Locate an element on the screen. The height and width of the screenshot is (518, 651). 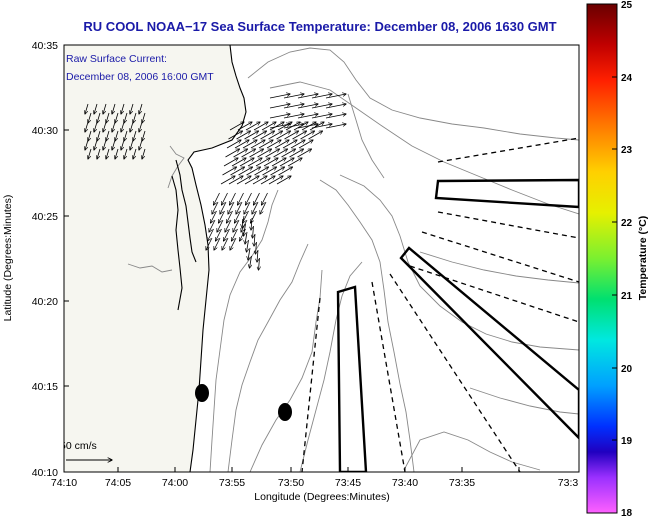
colorbar-tick: 22 is located at coordinates (627, 223).